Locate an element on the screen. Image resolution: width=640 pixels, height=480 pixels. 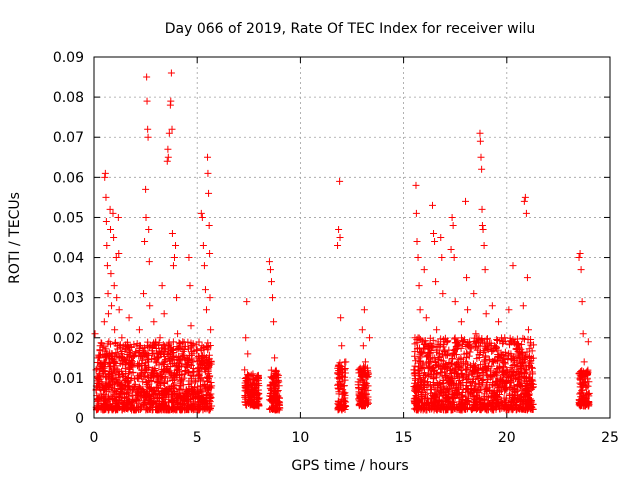
y-tick-label: 0 is located at coordinates (79, 419).